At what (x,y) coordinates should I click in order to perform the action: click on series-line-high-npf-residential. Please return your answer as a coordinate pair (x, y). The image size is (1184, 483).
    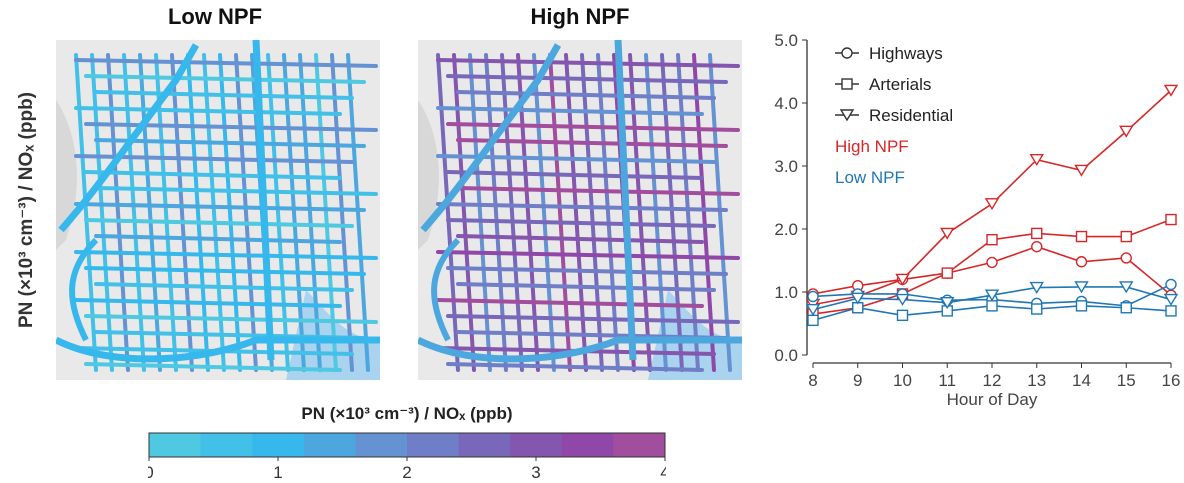
    Looking at the image, I should click on (992, 197).